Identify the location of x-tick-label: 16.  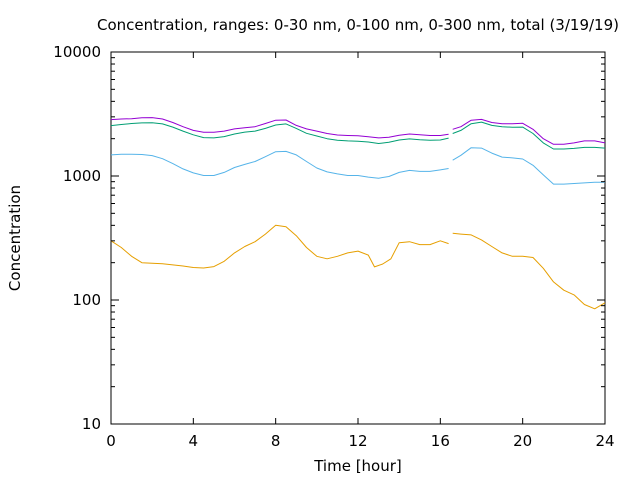
(440, 441).